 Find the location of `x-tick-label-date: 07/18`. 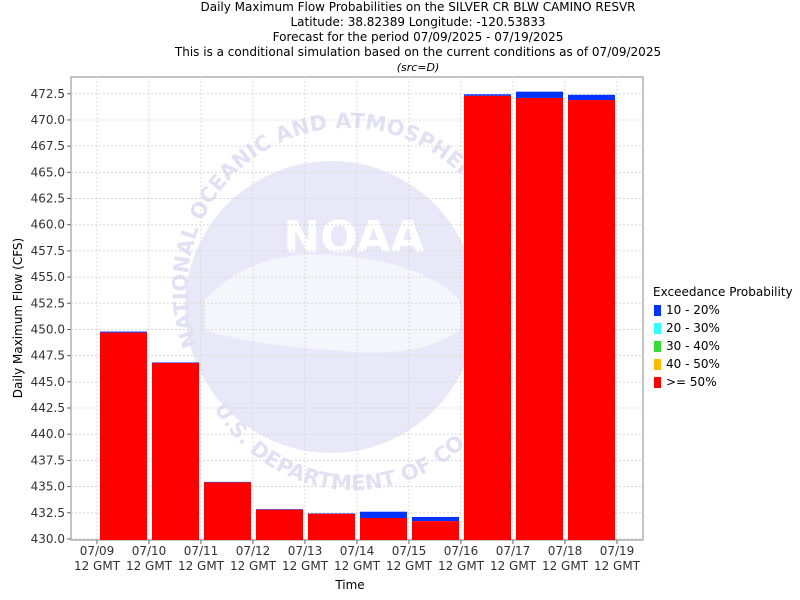

x-tick-label-date: 07/18 is located at coordinates (565, 551).